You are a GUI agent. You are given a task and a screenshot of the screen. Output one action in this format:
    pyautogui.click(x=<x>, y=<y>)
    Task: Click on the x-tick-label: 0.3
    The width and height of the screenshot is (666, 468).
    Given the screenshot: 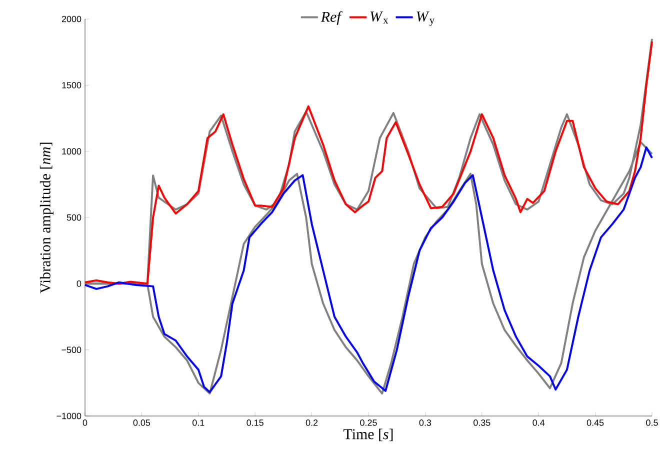 What is the action you would take?
    pyautogui.click(x=425, y=423)
    